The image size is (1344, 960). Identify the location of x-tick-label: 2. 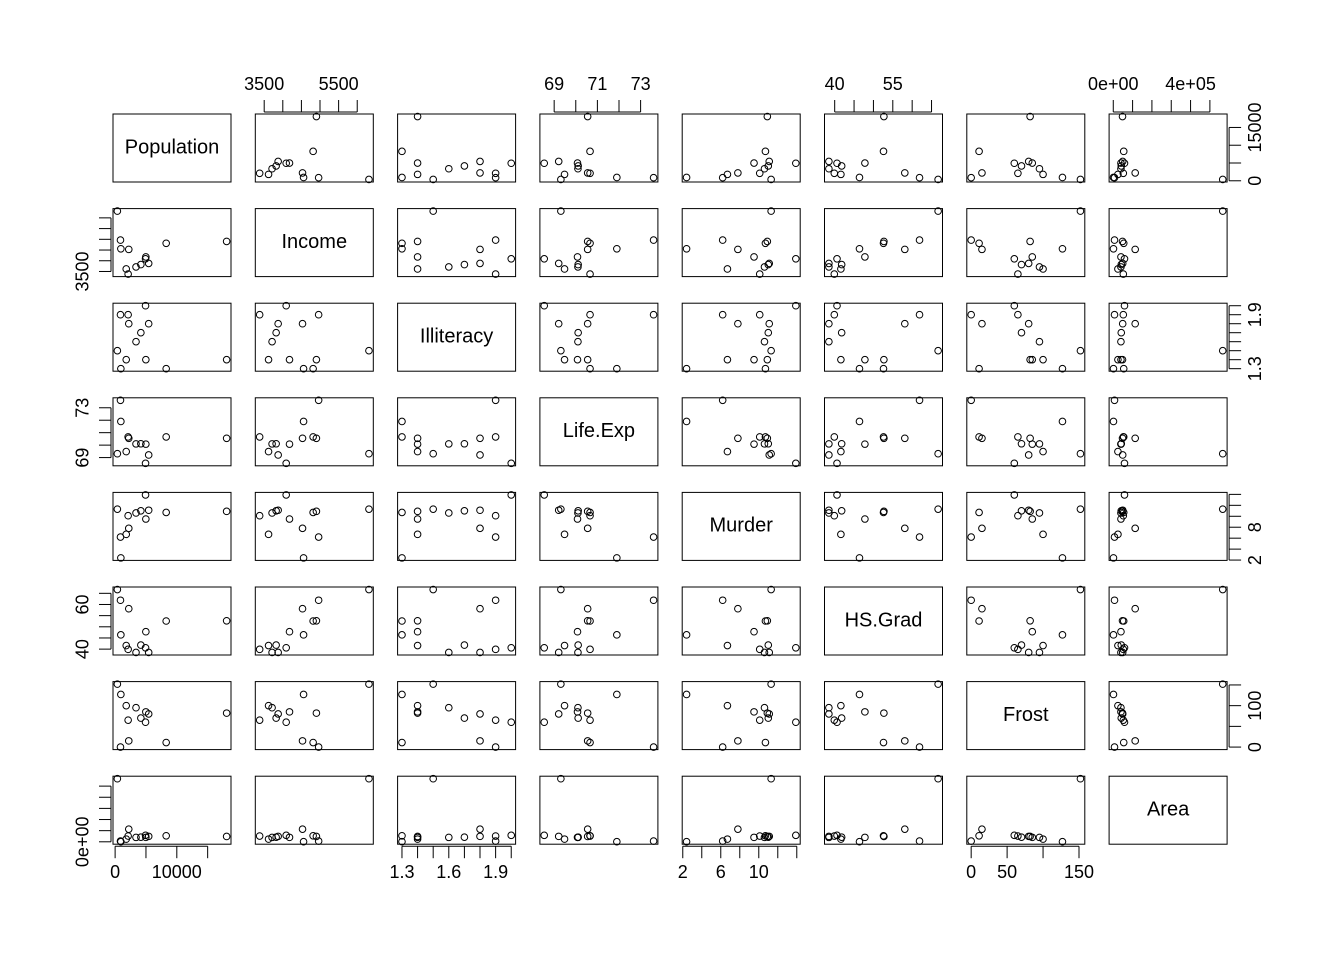
(683, 872).